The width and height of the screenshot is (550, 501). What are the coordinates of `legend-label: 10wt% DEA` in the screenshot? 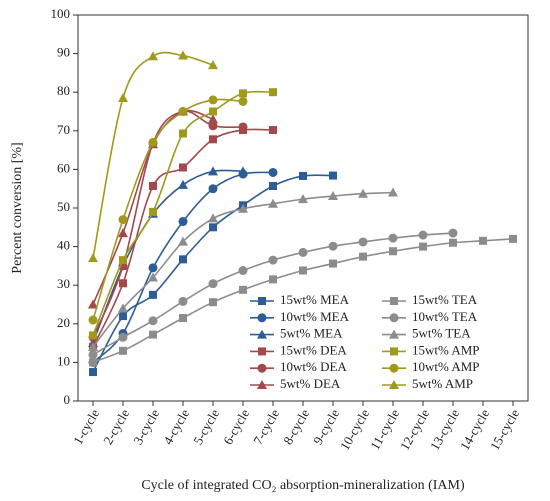 It's located at (313, 366).